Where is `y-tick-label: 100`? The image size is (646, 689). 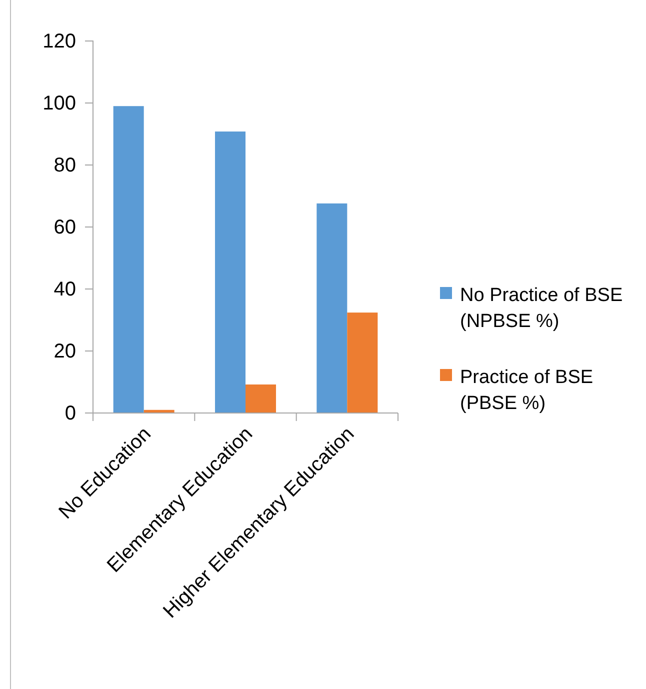 y-tick-label: 100 is located at coordinates (59, 103).